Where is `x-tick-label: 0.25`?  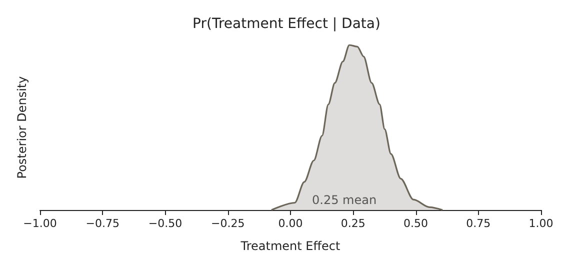
x-tick-label: 0.25 is located at coordinates (353, 223).